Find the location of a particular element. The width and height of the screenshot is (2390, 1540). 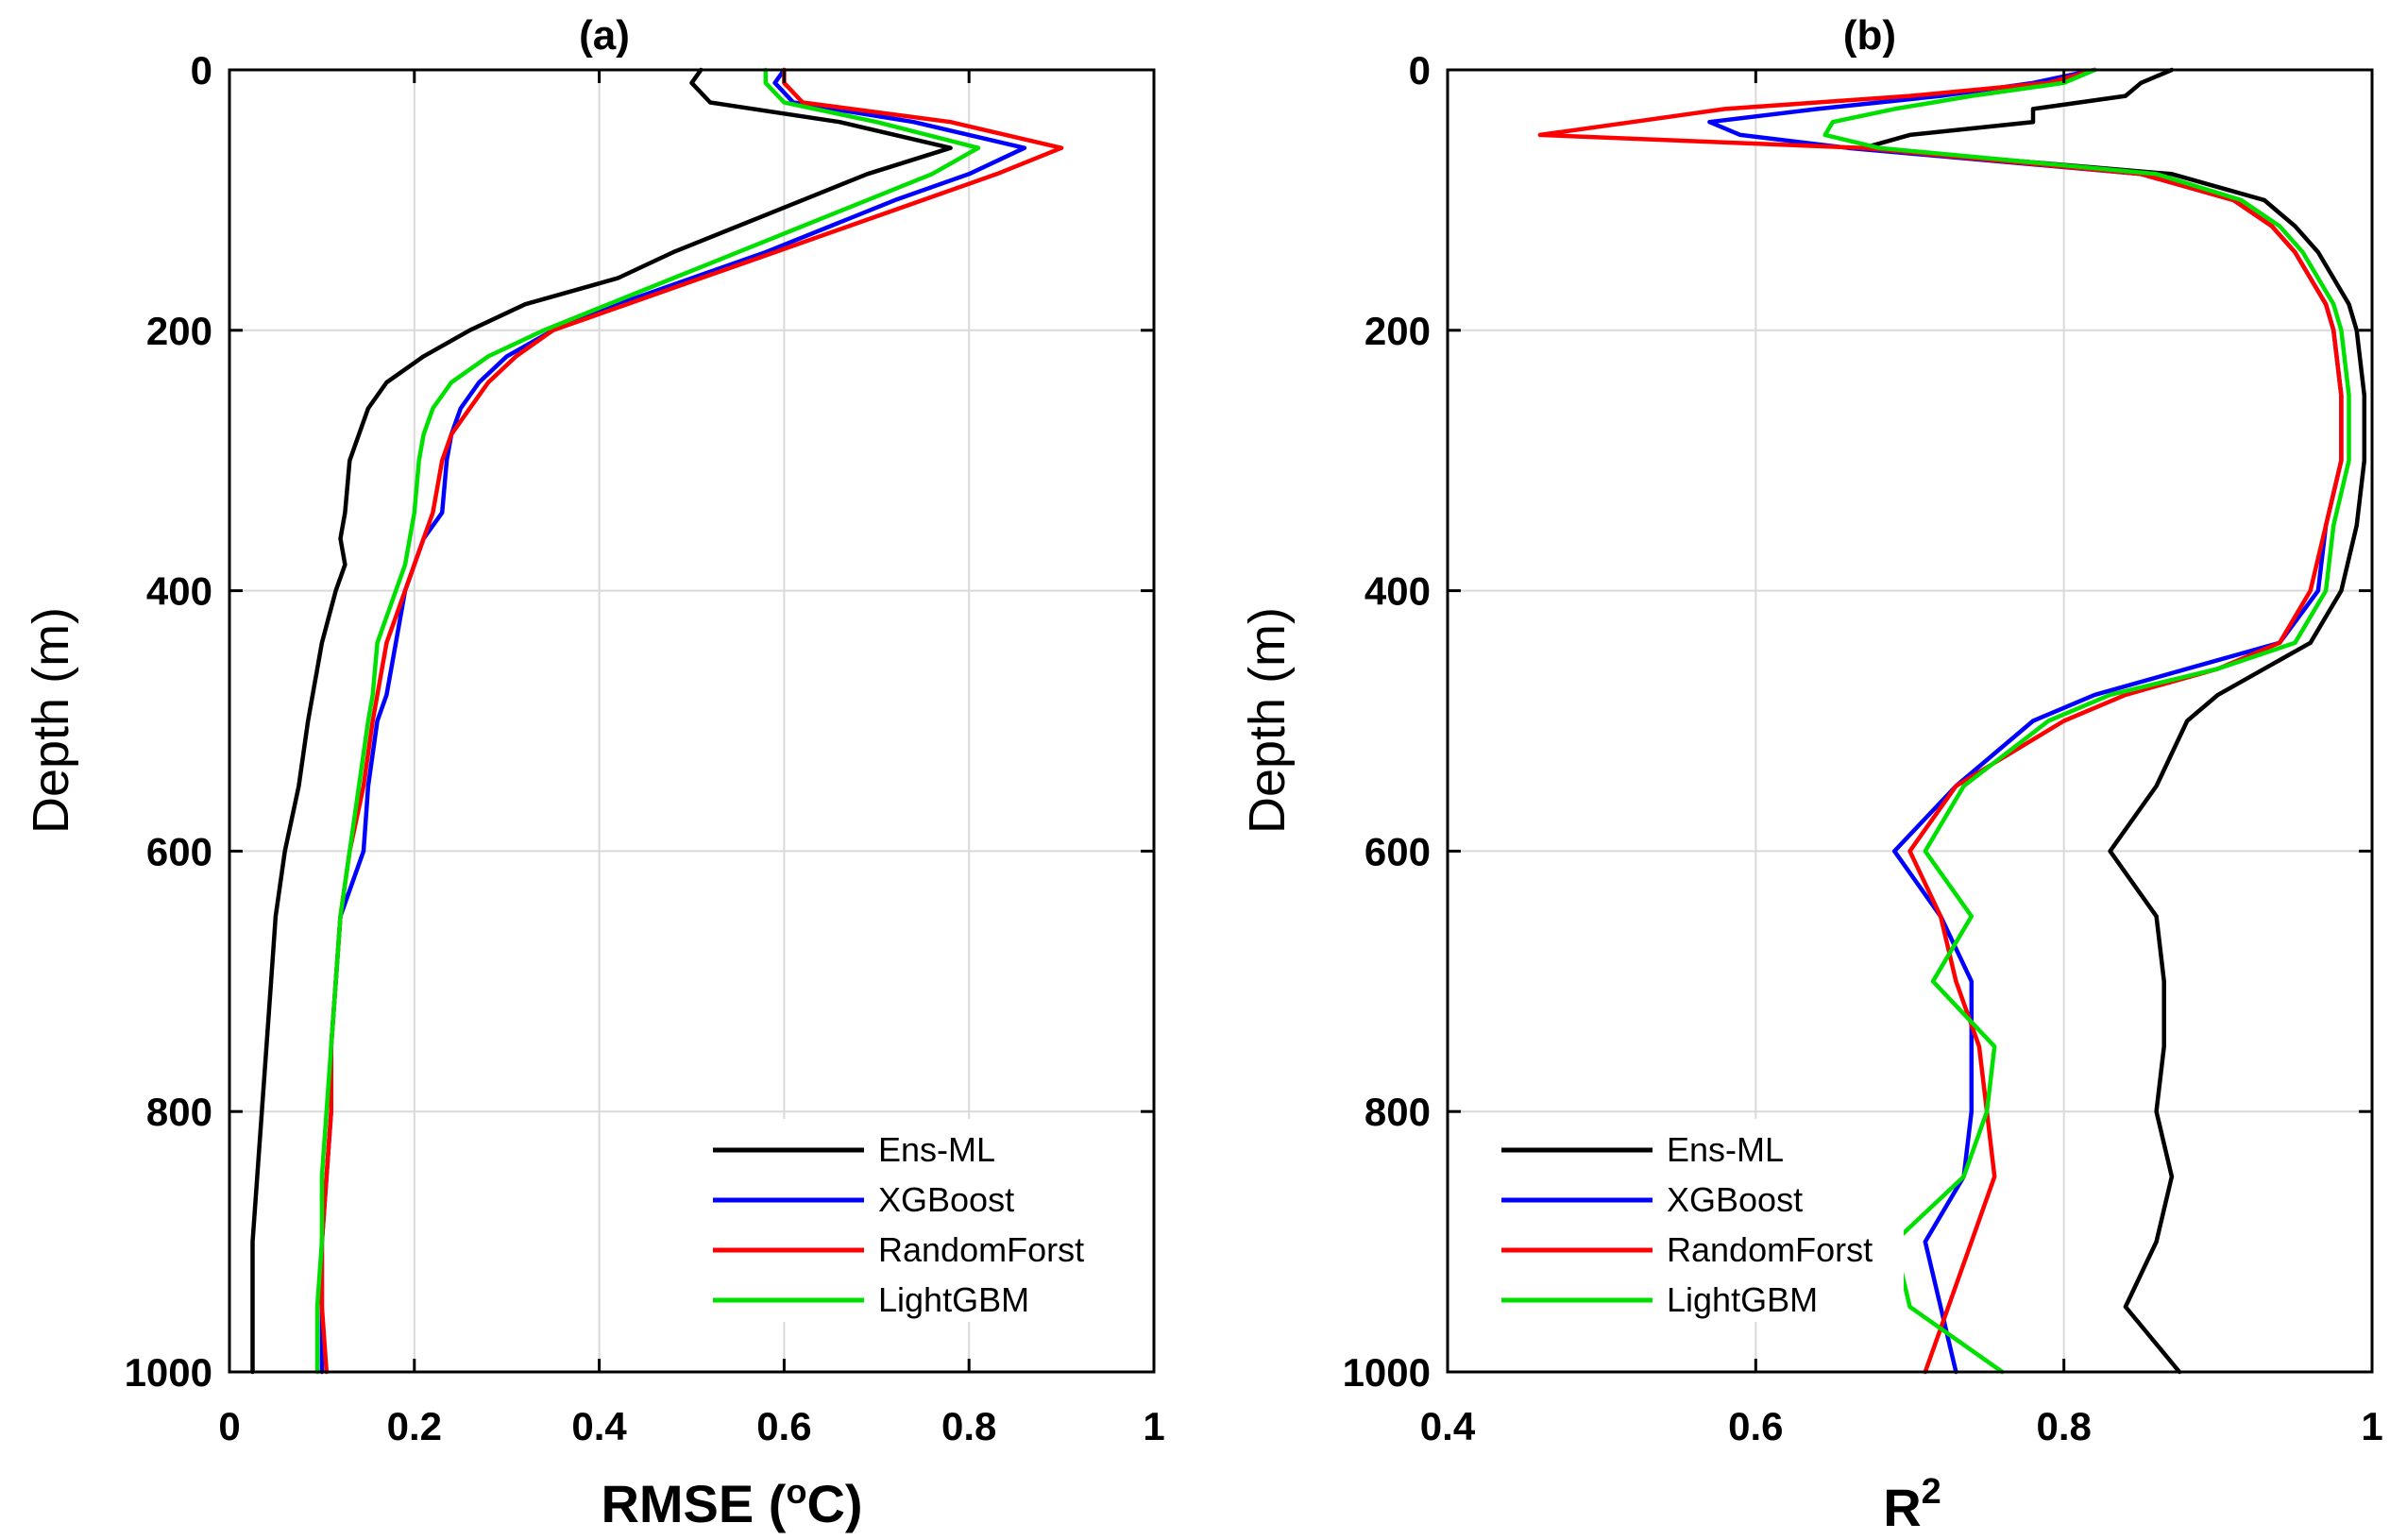

legend-a: Ens-ML XGBoost RandomForst LightGBM is located at coordinates (906, 1220).